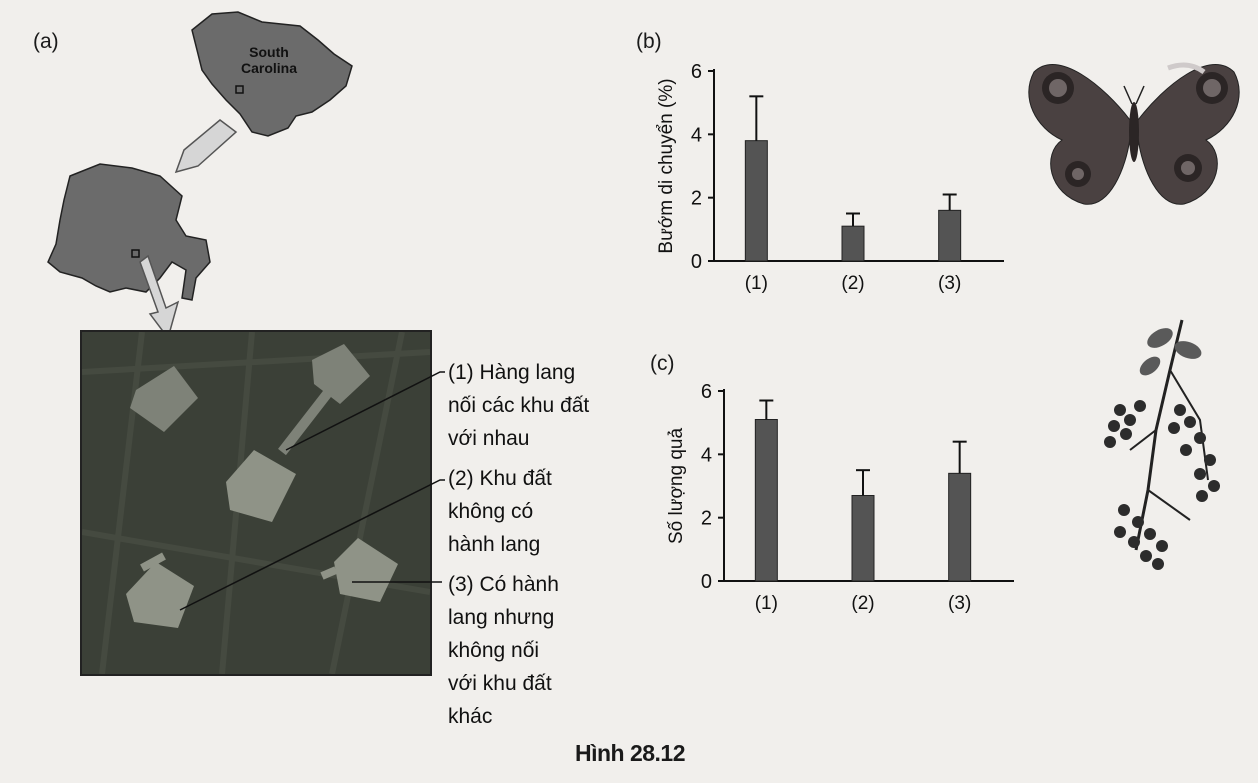 Image resolution: width=1258 pixels, height=783 pixels. What do you see at coordinates (470, 716) in the screenshot?
I see `caption-3-line: khác` at bounding box center [470, 716].